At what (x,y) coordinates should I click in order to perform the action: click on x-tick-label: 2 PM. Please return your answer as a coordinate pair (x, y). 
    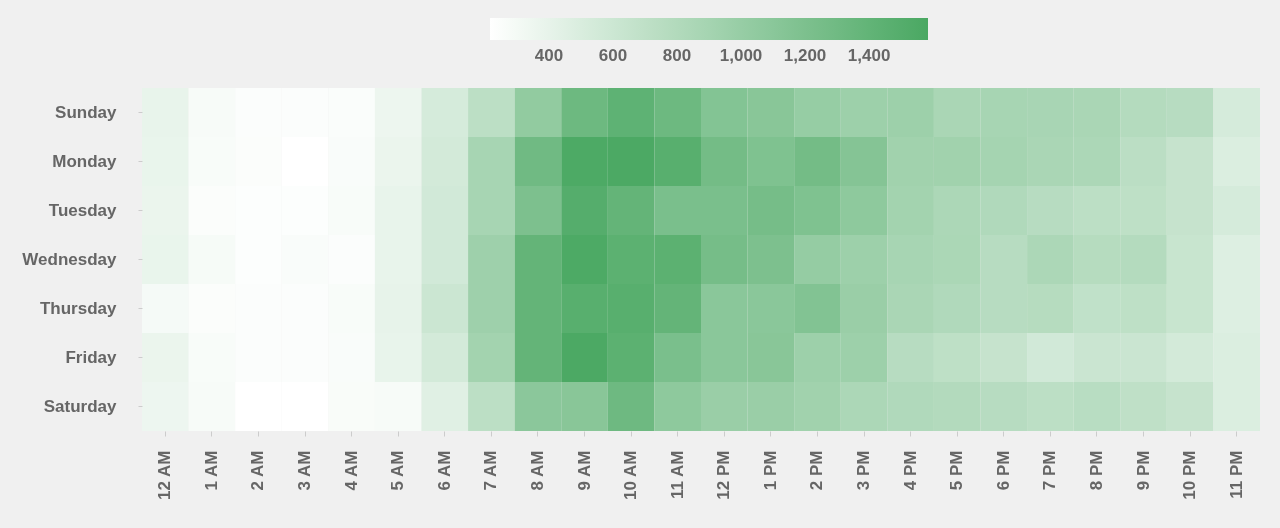
    Looking at the image, I should click on (817, 470).